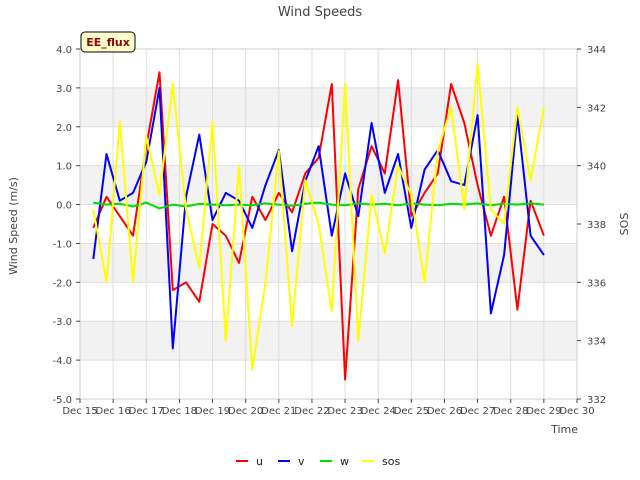 This screenshot has height=480, width=640. Describe the element at coordinates (301, 461) in the screenshot. I see `legend-label-v: v` at that location.